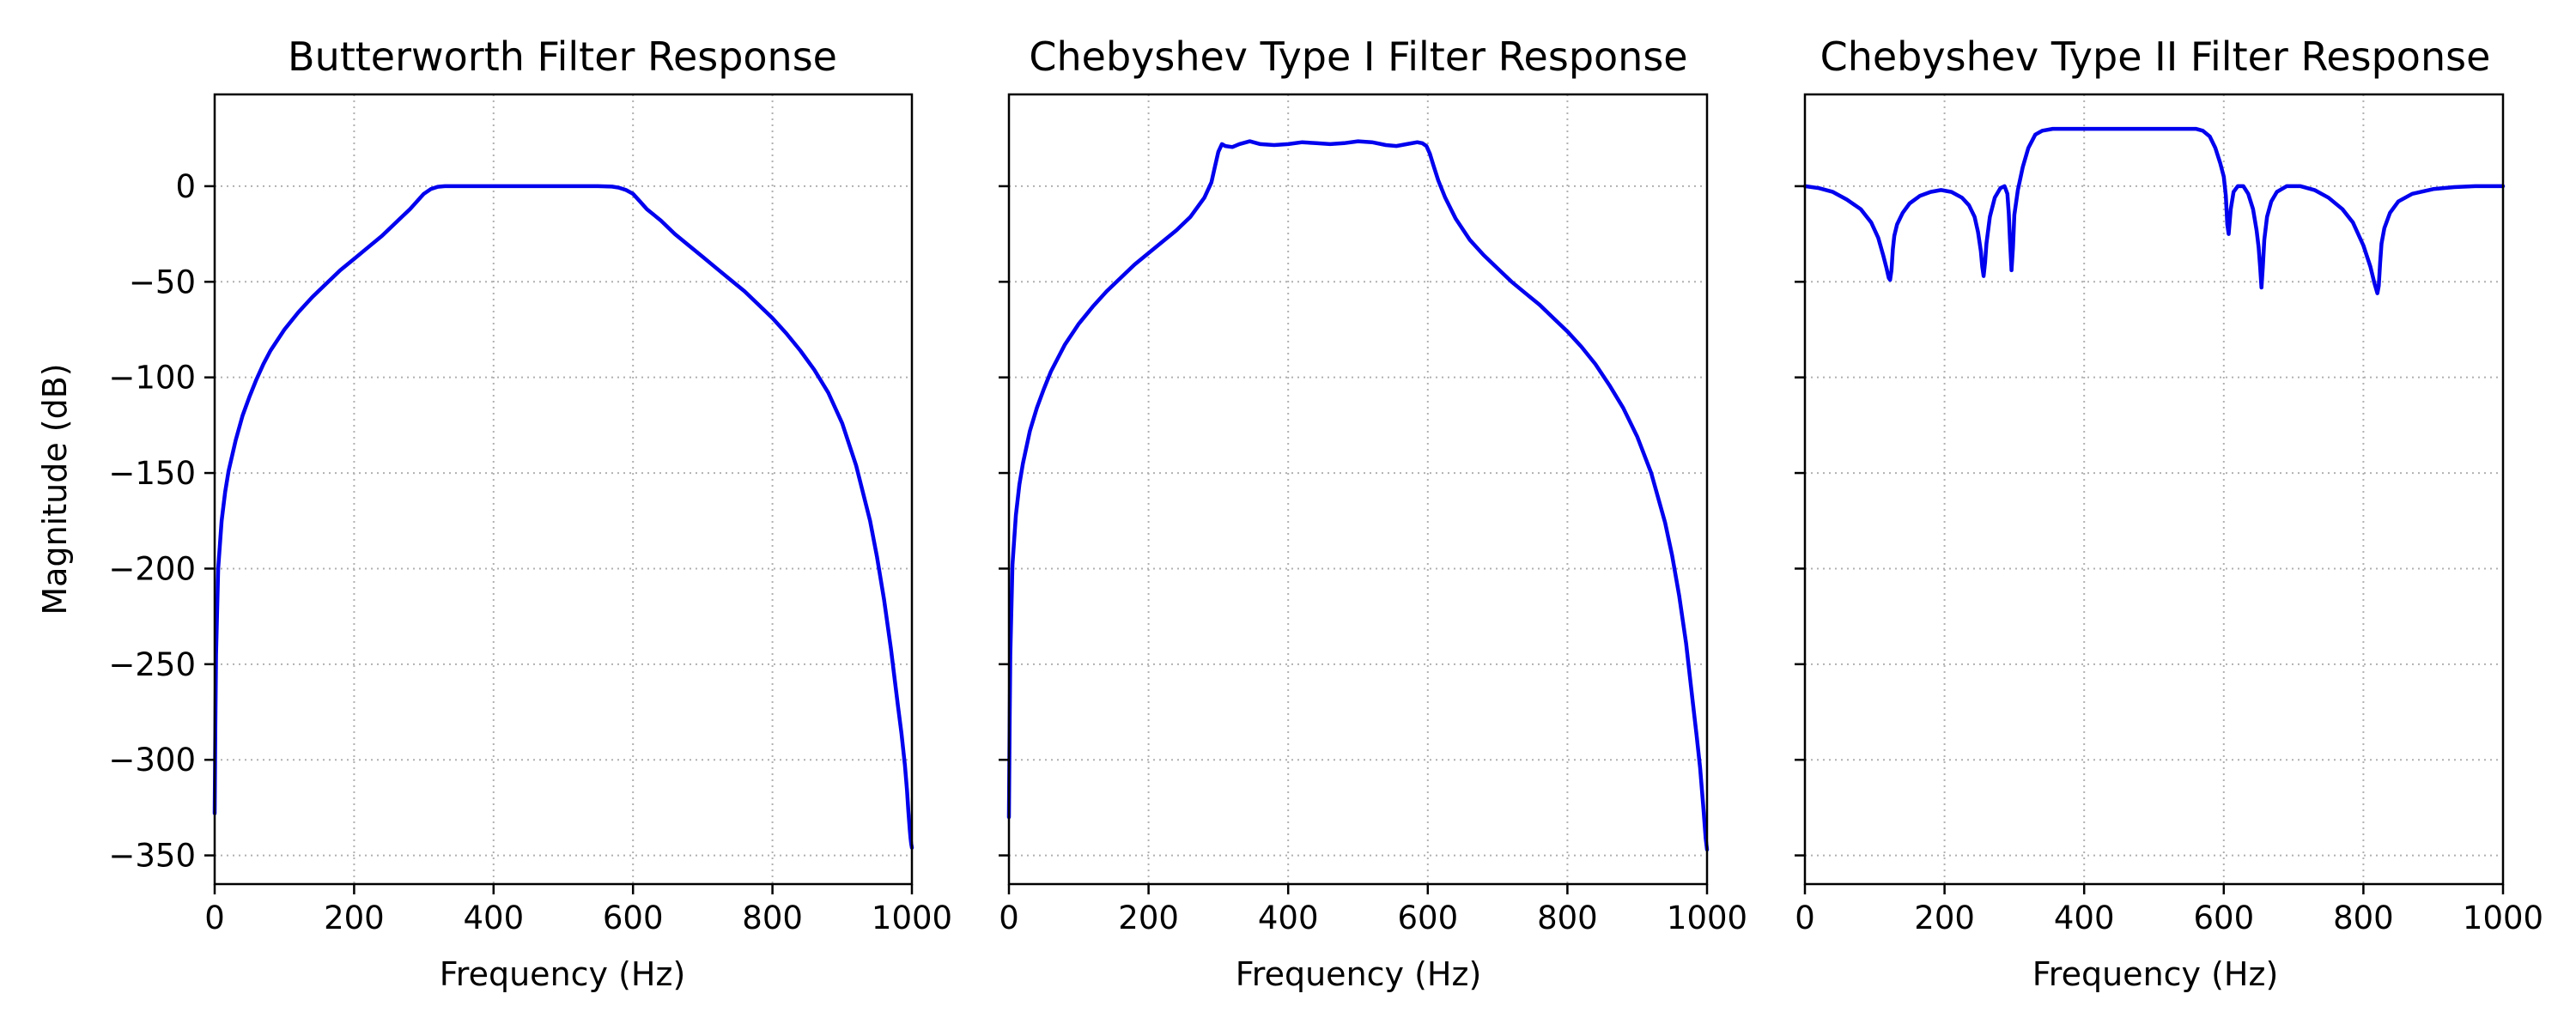  Describe the element at coordinates (152, 473) in the screenshot. I see `y-tick-label: −150` at that location.